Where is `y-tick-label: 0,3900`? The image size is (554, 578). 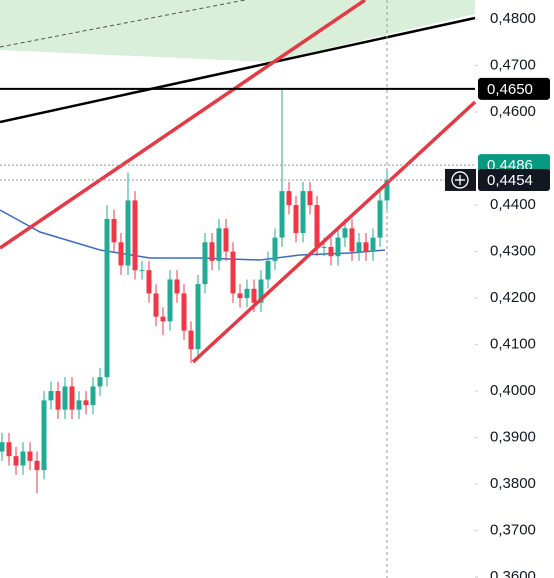
y-tick-label: 0,3900 is located at coordinates (513, 437).